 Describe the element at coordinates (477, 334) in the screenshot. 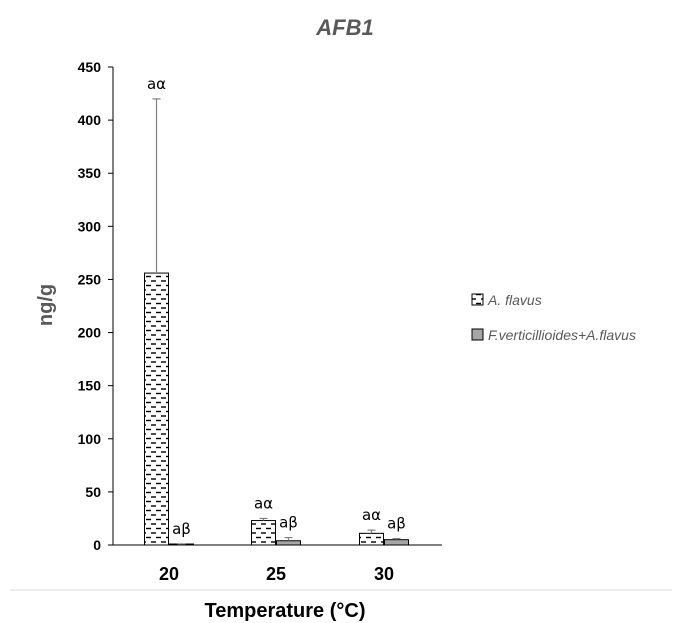

I see `legend-swatch-fv-af` at that location.